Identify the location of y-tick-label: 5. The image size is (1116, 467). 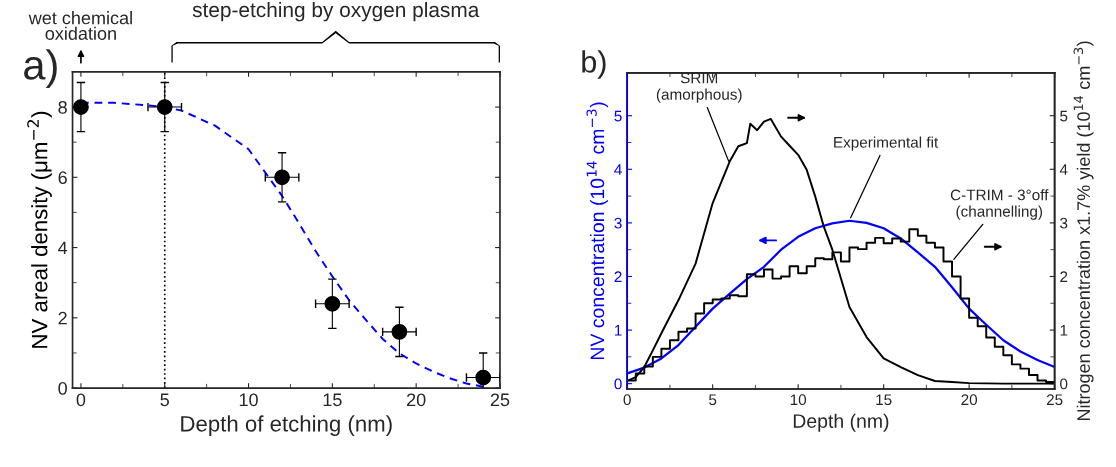
(618, 116).